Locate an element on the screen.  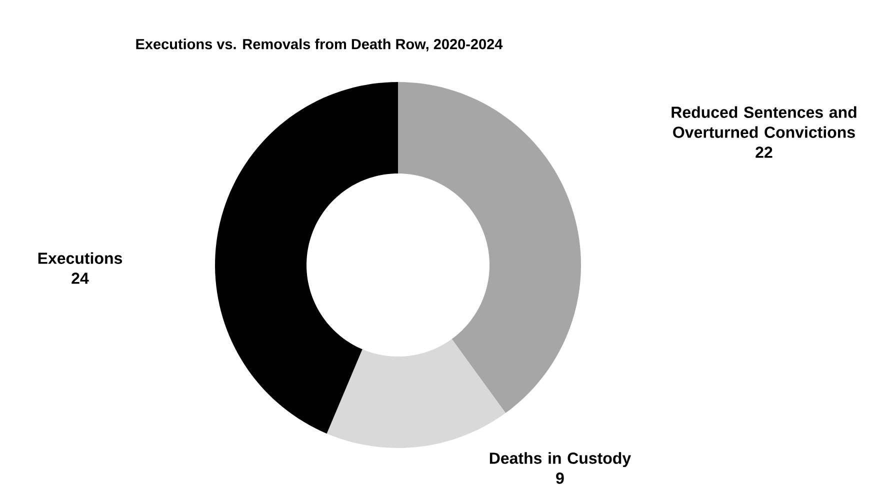
slice-label: Reduced Sentences and Overturned Convictions is located at coordinates (764, 122).